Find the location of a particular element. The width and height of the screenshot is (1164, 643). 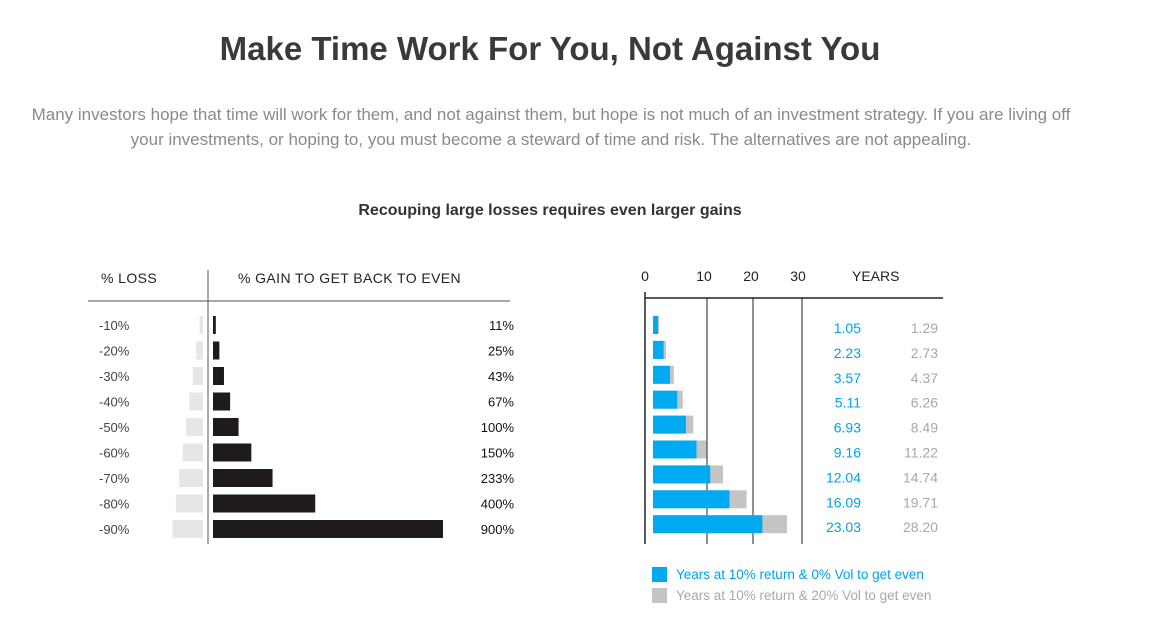

years-value-zero-vol: 12.04 is located at coordinates (843, 477).